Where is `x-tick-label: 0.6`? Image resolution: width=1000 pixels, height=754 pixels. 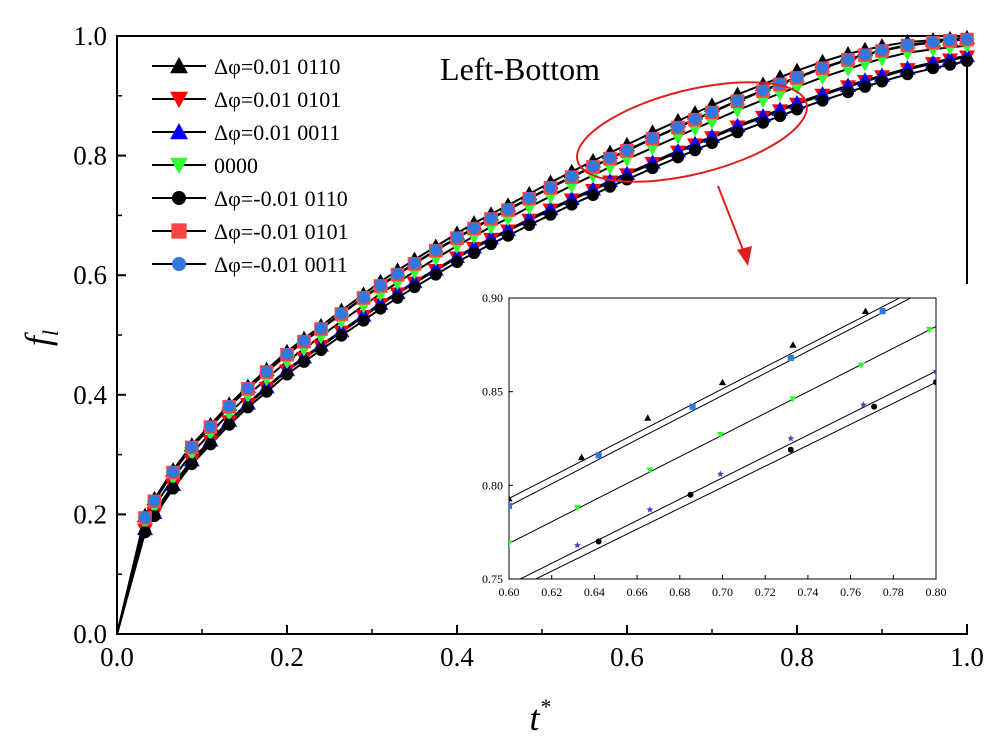
x-tick-label: 0.6 is located at coordinates (627, 657).